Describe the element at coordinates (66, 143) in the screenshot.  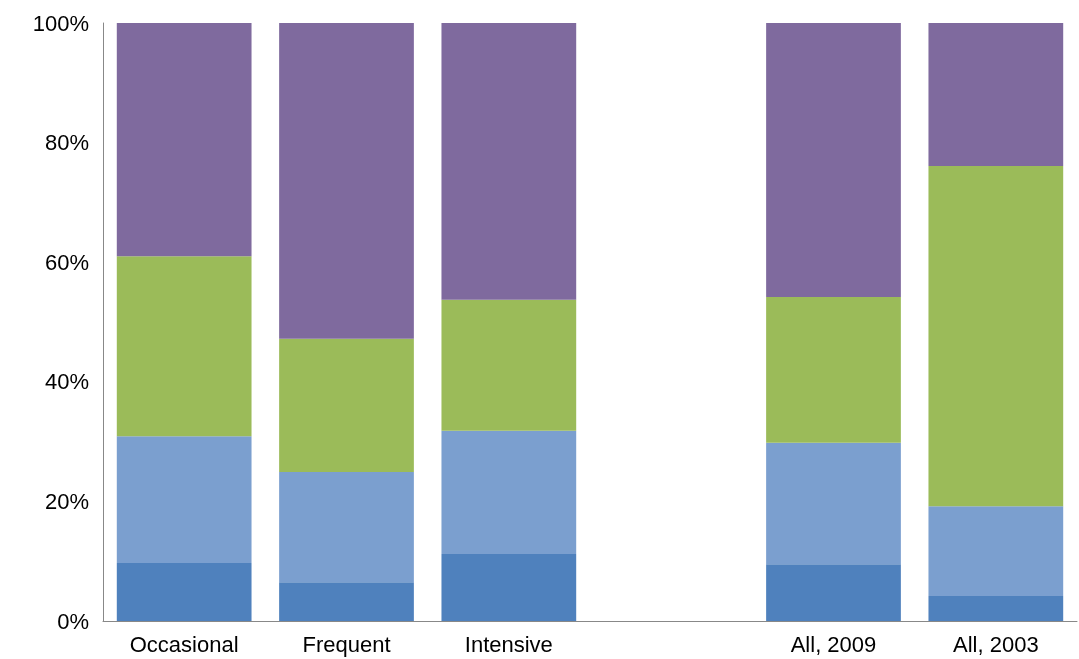
I see `y-tick-label: 80%` at that location.